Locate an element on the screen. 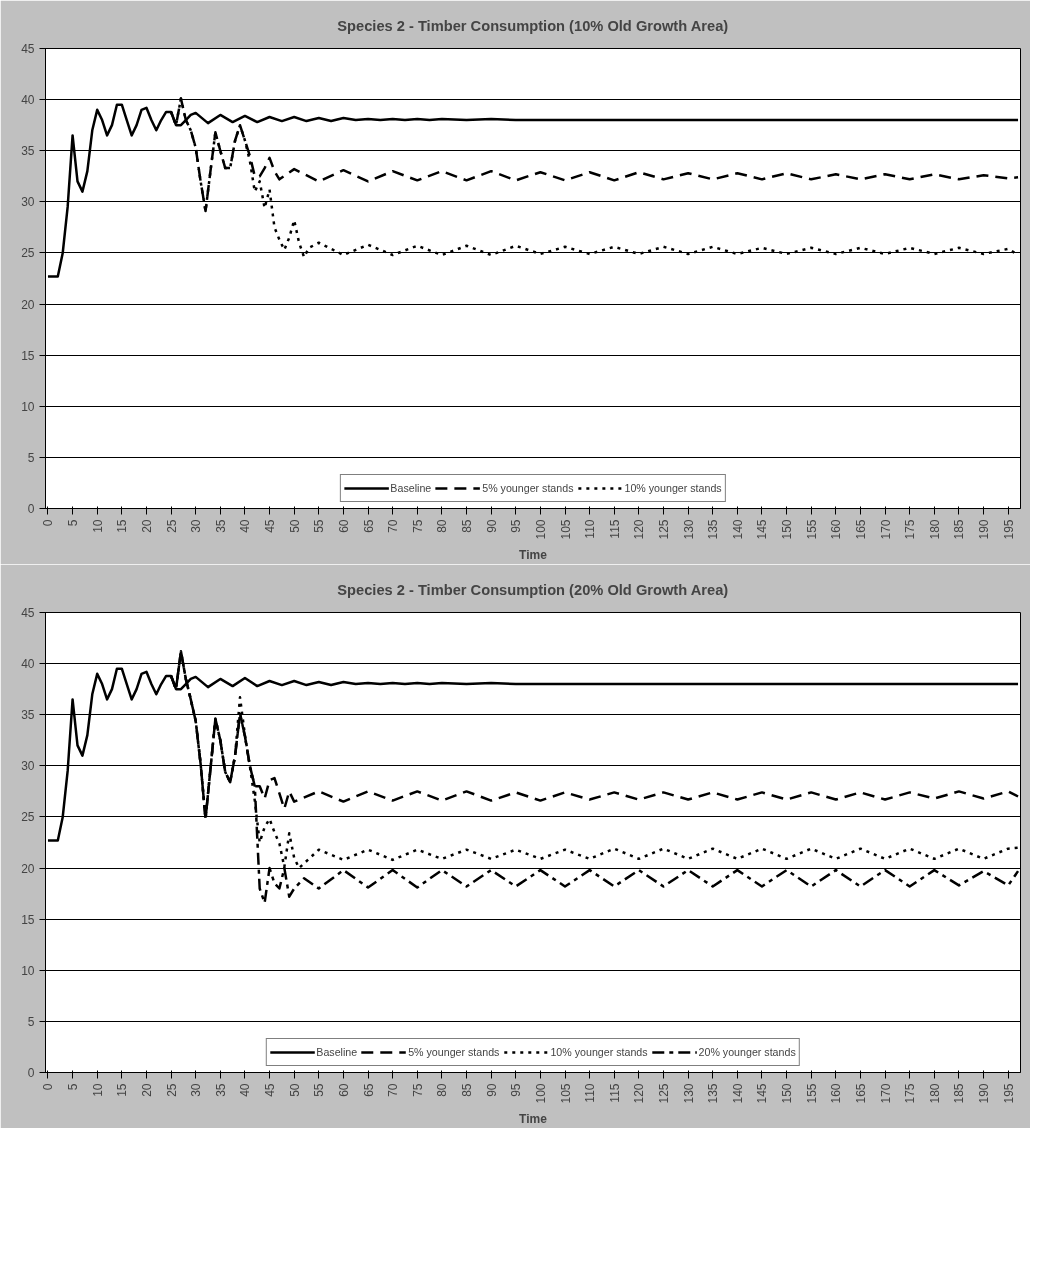 The image size is (1037, 1269). x-tick-label: 55 is located at coordinates (319, 1090).